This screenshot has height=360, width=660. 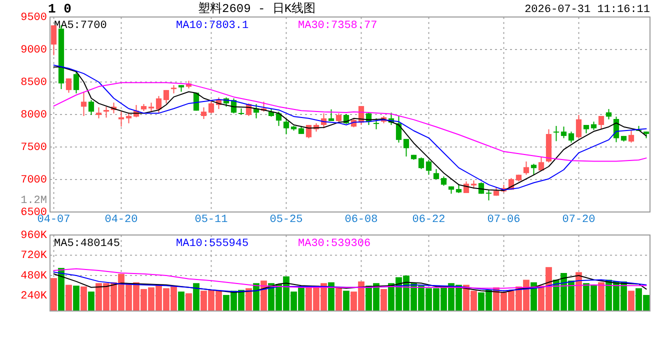 I want to click on y-tick-label: 240K, so click(x=34, y=296).